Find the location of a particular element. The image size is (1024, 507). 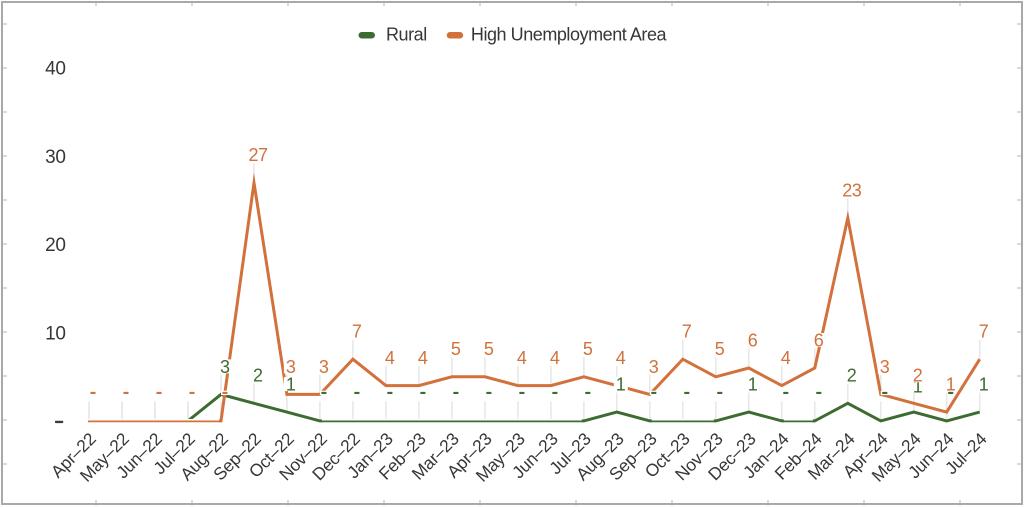

svg-text: 10 is located at coordinates (55, 333).